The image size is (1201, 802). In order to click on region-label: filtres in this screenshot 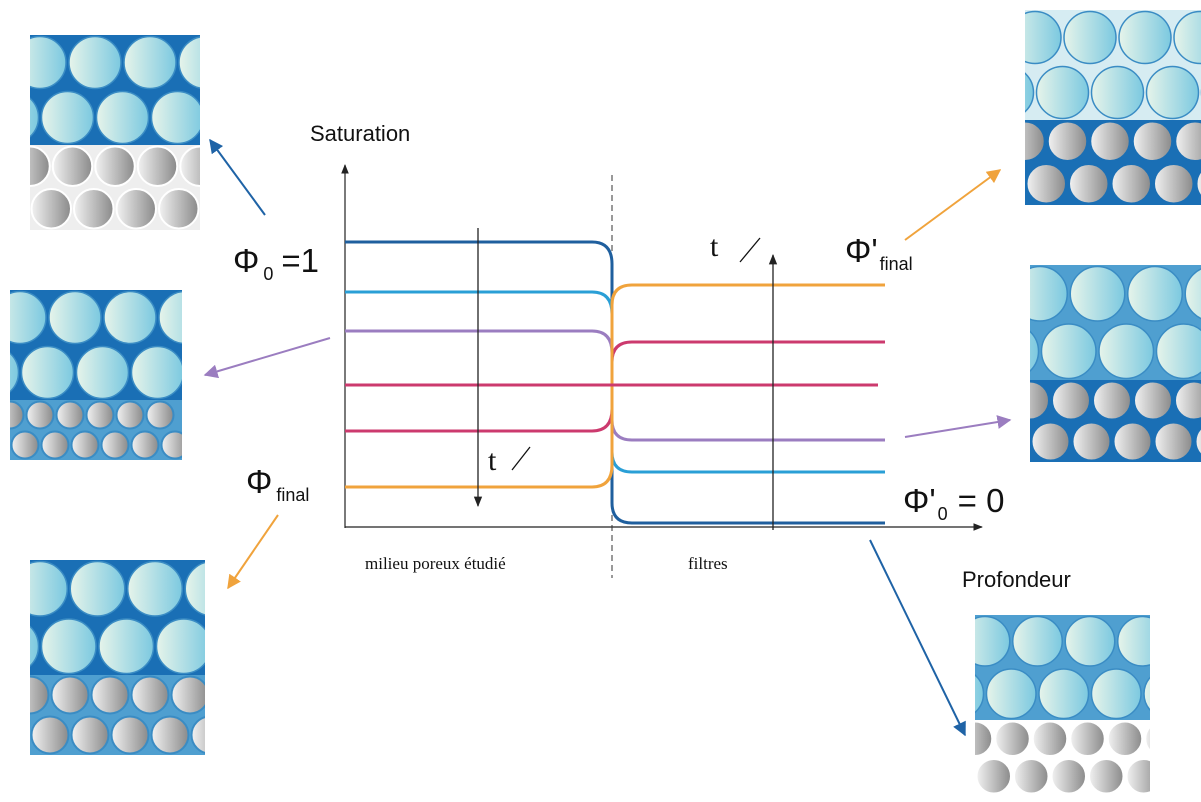, I will do `click(708, 563)`.